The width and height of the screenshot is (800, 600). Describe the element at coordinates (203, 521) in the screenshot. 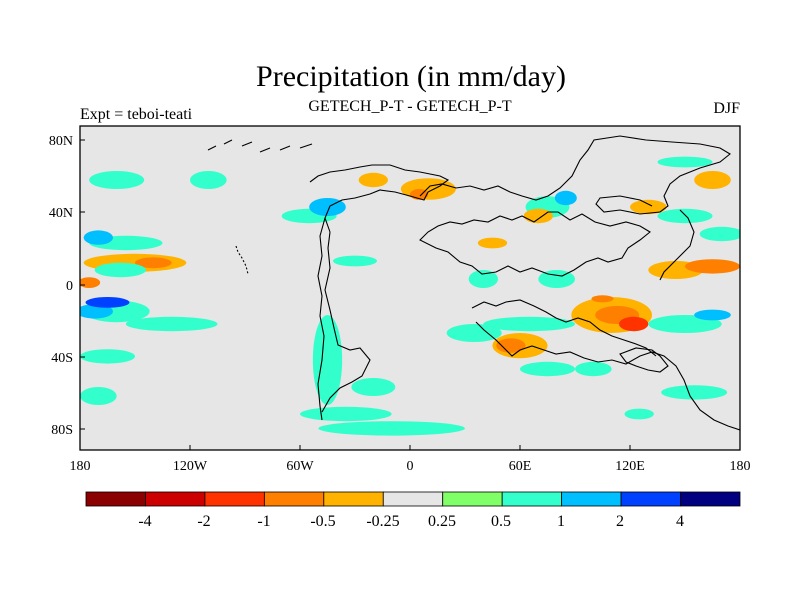

I see `colorbar-label: -2` at that location.